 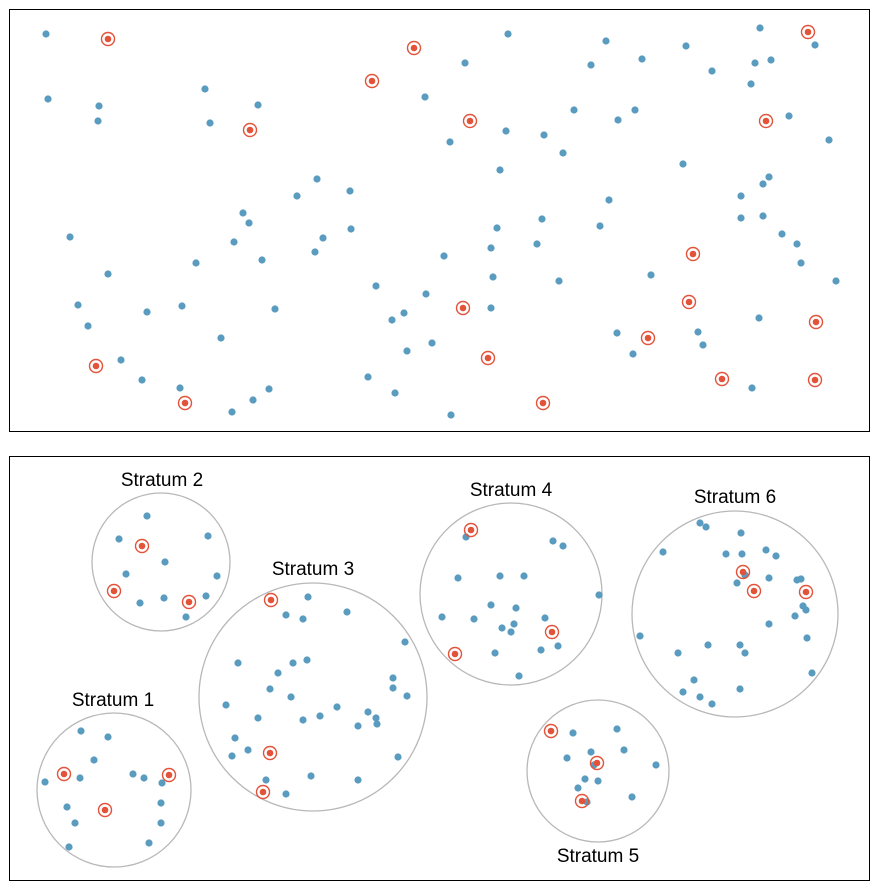 What do you see at coordinates (113, 700) in the screenshot?
I see `stratum-1-label: Stratum 1` at bounding box center [113, 700].